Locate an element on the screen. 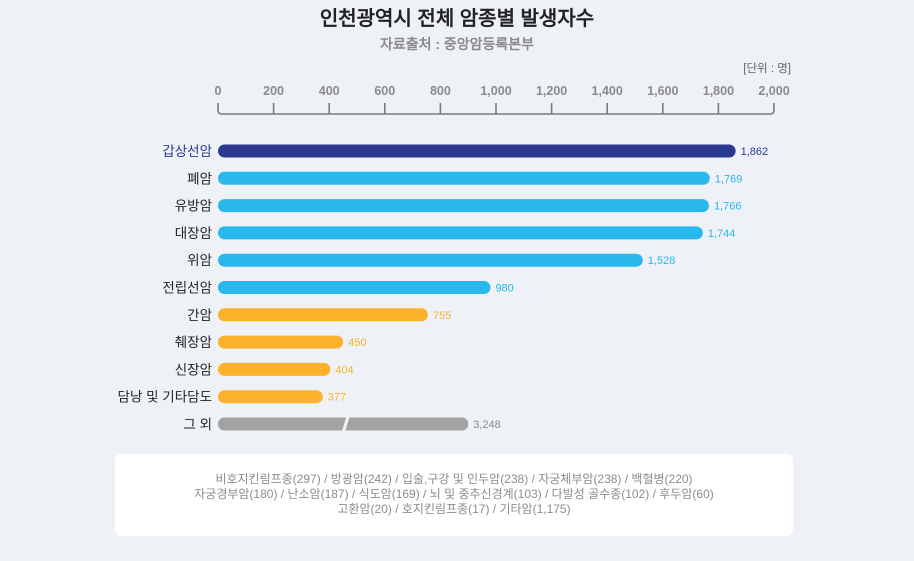 This screenshot has width=914, height=561. category-label: 전립선암 is located at coordinates (187, 288).